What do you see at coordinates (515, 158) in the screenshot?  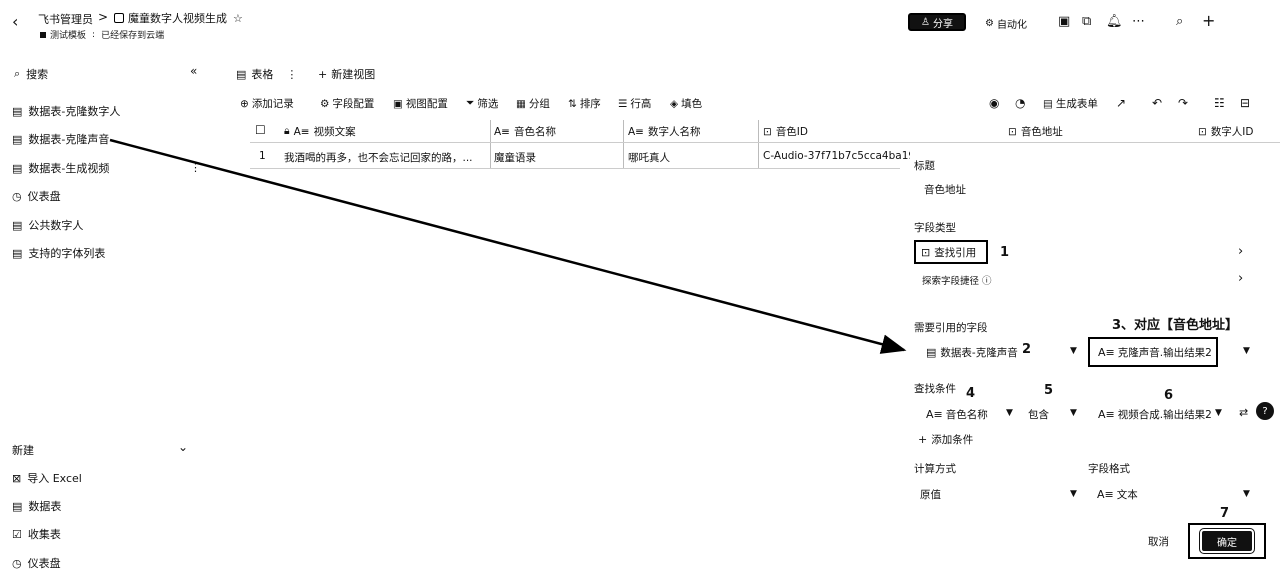 I see `cell-voice-name: 魔童语录` at bounding box center [515, 158].